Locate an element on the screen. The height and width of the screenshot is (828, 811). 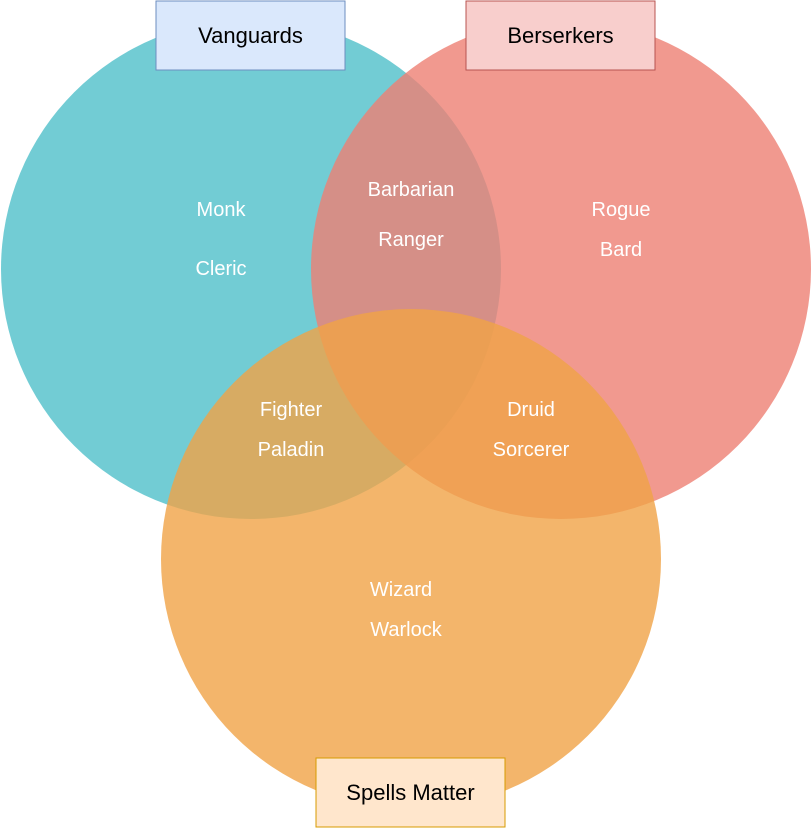
region-vanguards-berserkers: Barbarian Ranger is located at coordinates (411, 215).